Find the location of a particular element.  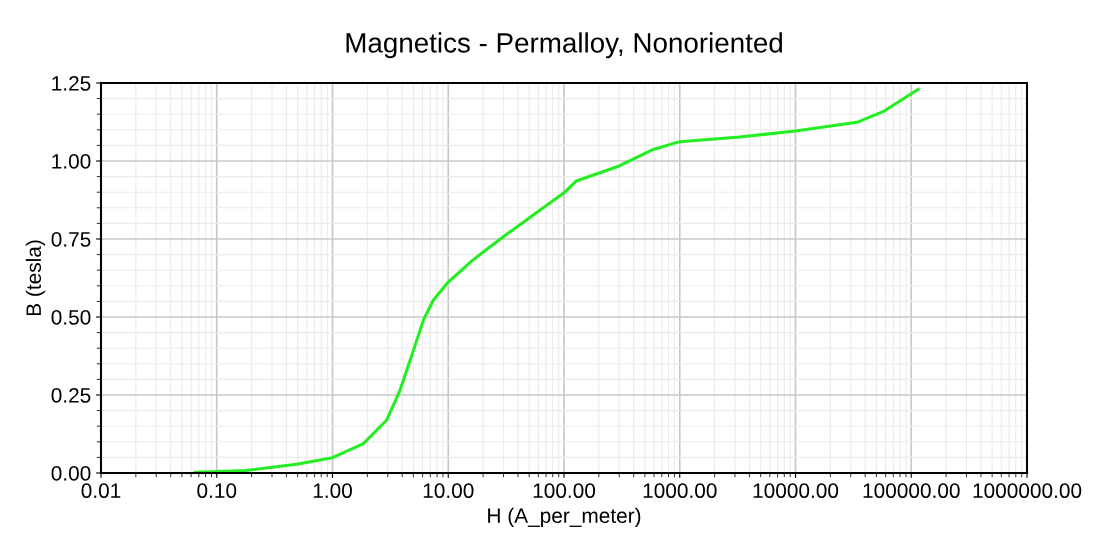

x-tick-label: 10000.00 is located at coordinates (796, 491).